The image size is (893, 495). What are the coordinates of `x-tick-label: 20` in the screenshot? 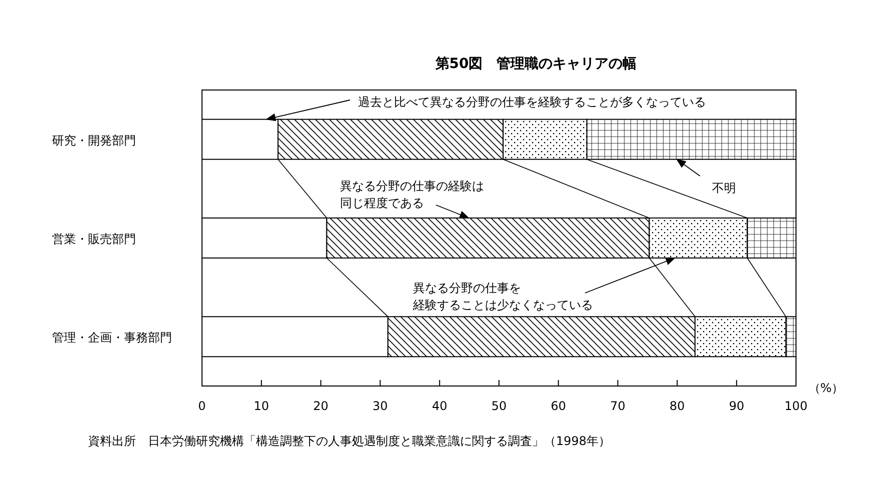 It's located at (320, 406).